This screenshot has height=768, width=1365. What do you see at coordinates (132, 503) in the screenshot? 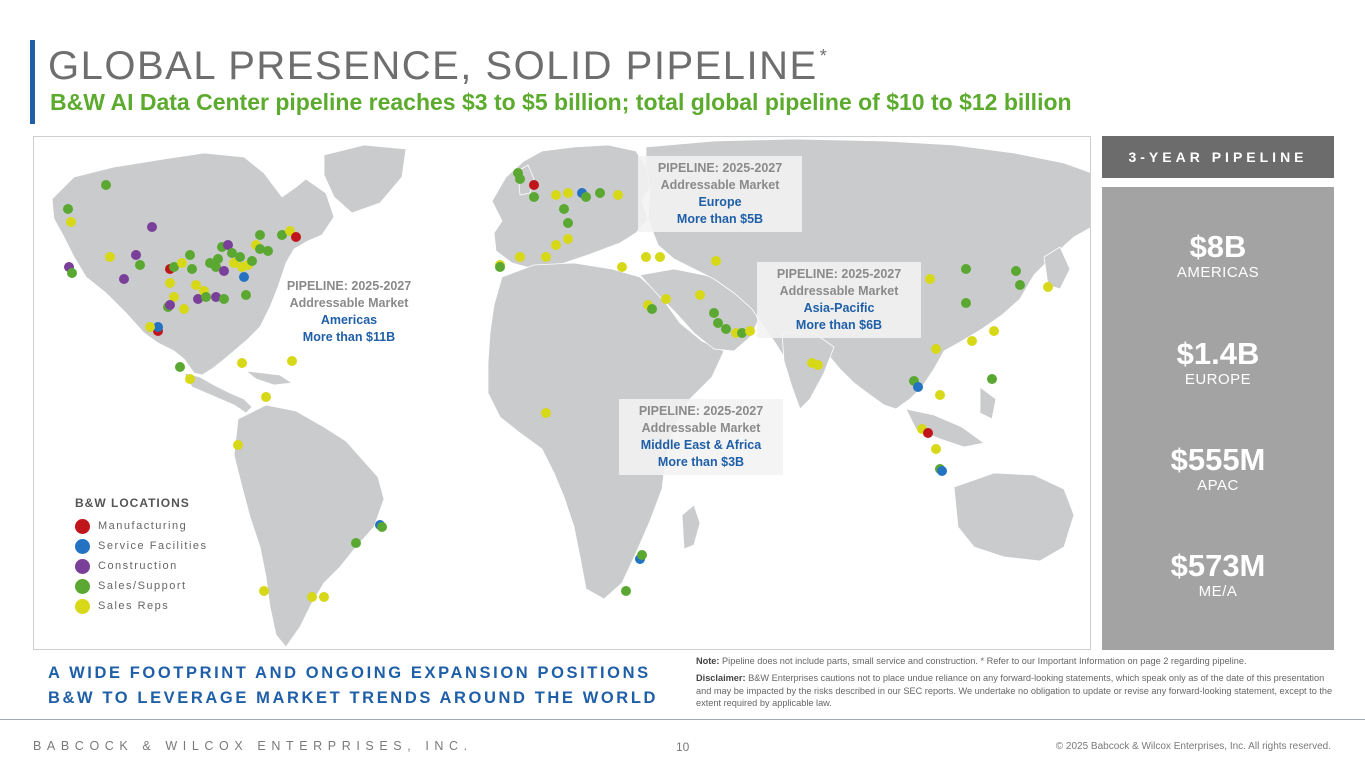
I see `legend-title: B&W LOCATIONS` at bounding box center [132, 503].